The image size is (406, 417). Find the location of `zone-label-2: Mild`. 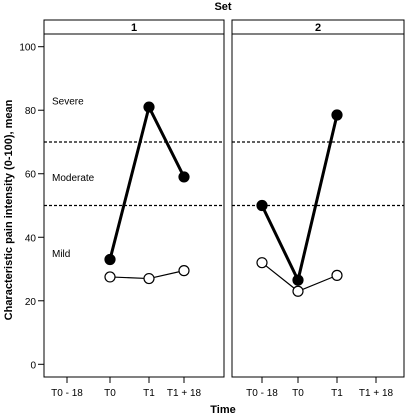

zone-label-2: Mild is located at coordinates (61, 254).